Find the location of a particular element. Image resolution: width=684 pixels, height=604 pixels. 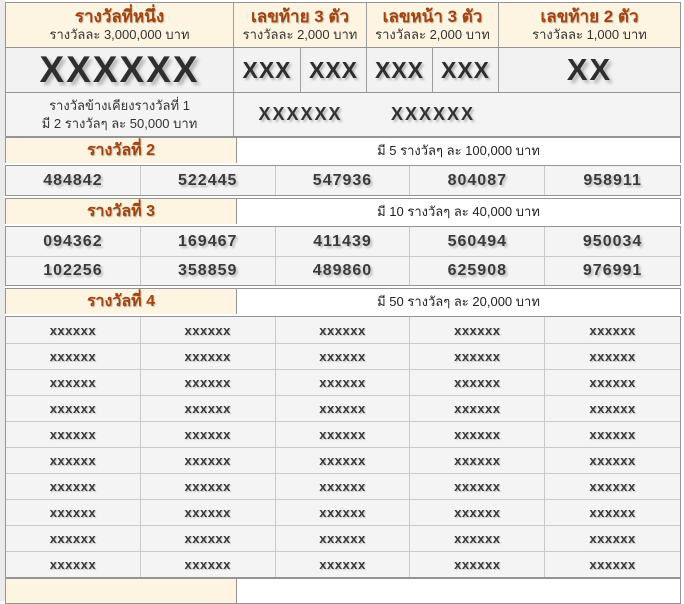

section-2-header: รางวัลที่ 2 มี 5 รางวัลๆ ละ 100,000 บาท is located at coordinates (343, 150).